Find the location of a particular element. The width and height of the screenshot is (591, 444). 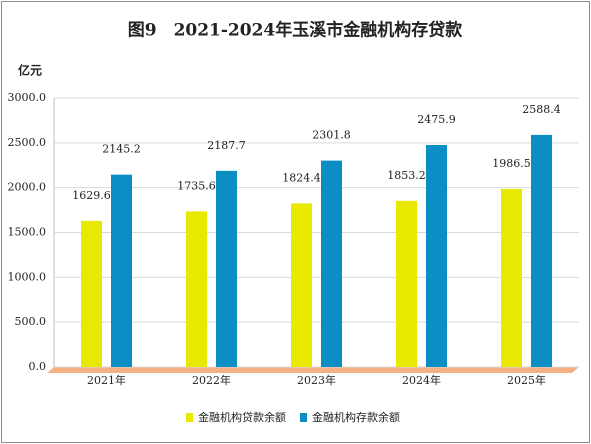

x-tick-label: 2025年 is located at coordinates (526, 380).